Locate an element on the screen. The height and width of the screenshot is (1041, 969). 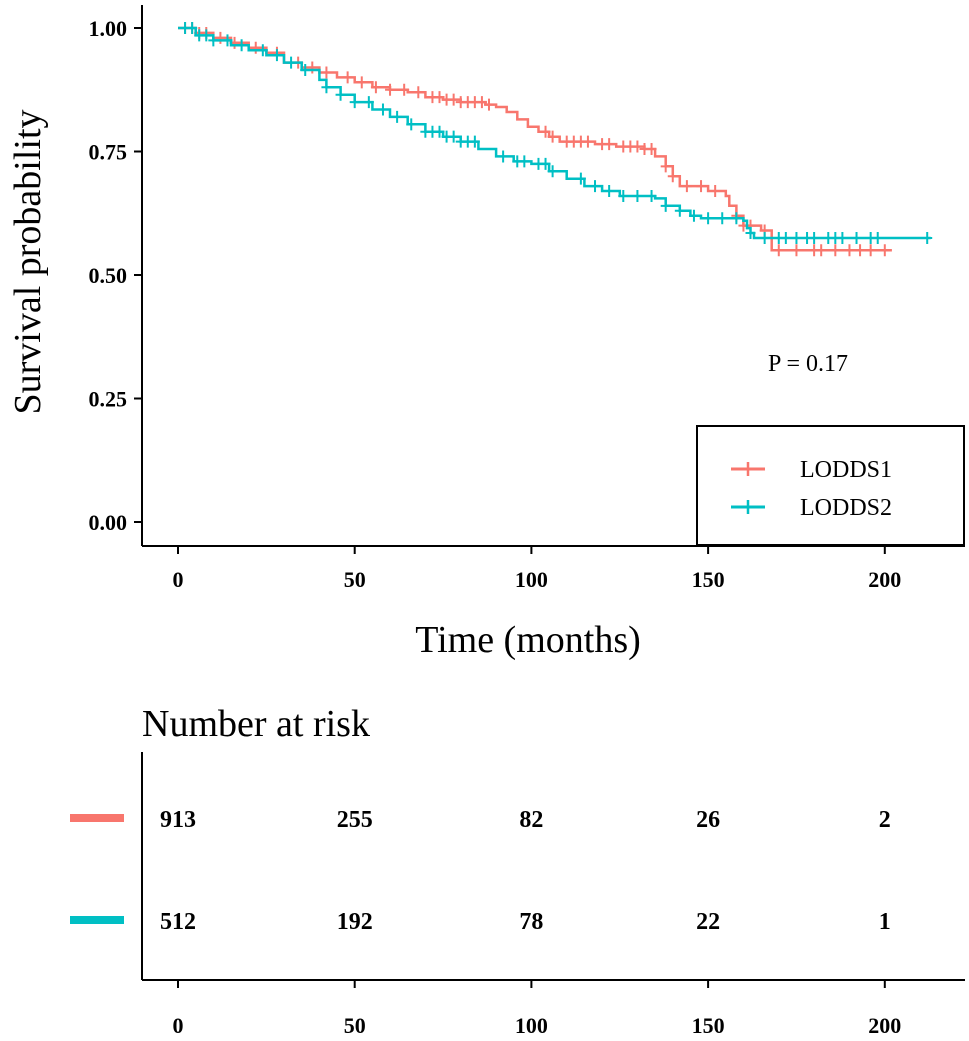
risk-x-tick-label: 50 is located at coordinates (355, 1025).